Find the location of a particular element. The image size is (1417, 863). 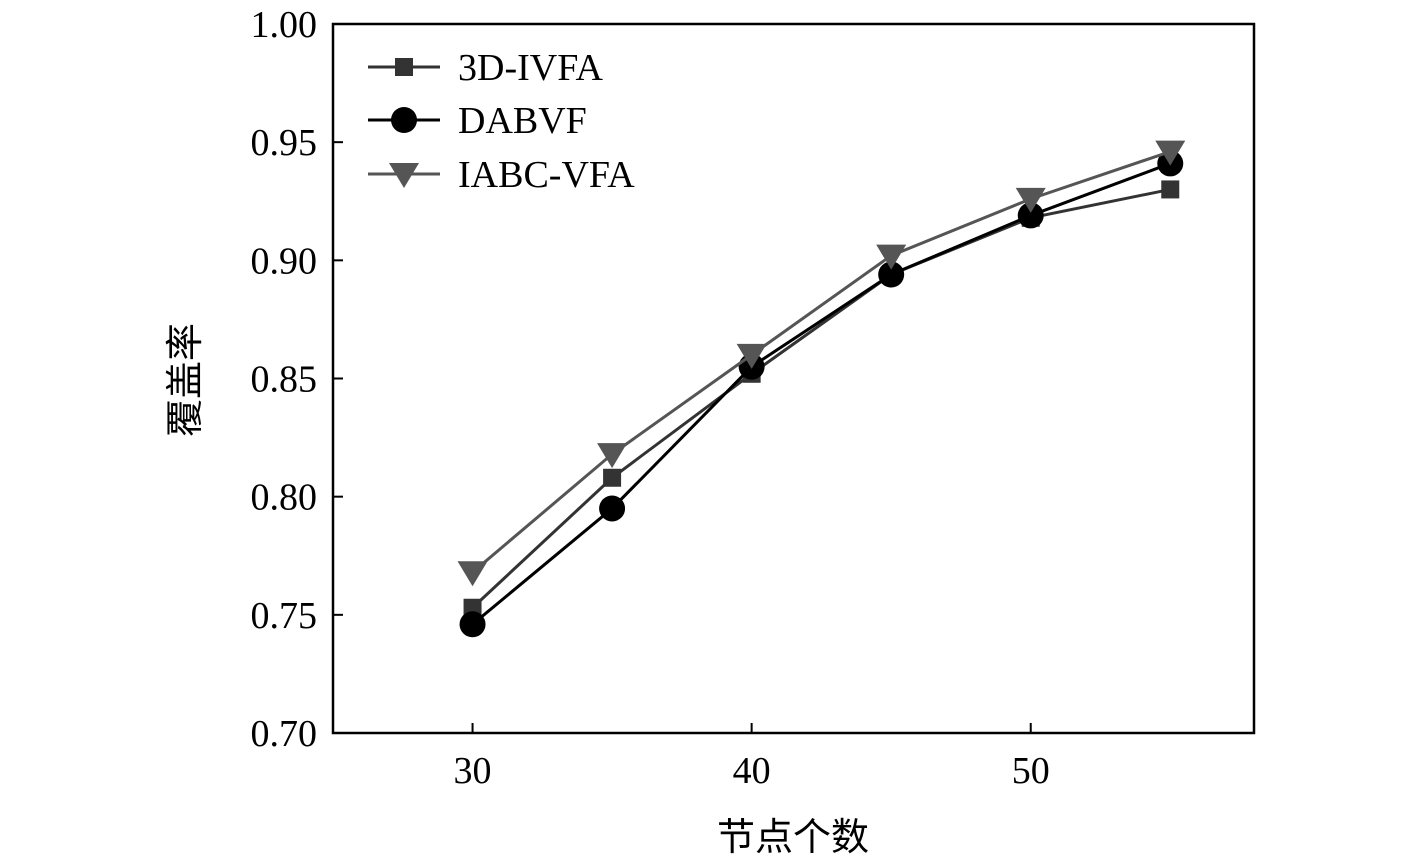

legend-item: DABVF is located at coordinates (477, 121).